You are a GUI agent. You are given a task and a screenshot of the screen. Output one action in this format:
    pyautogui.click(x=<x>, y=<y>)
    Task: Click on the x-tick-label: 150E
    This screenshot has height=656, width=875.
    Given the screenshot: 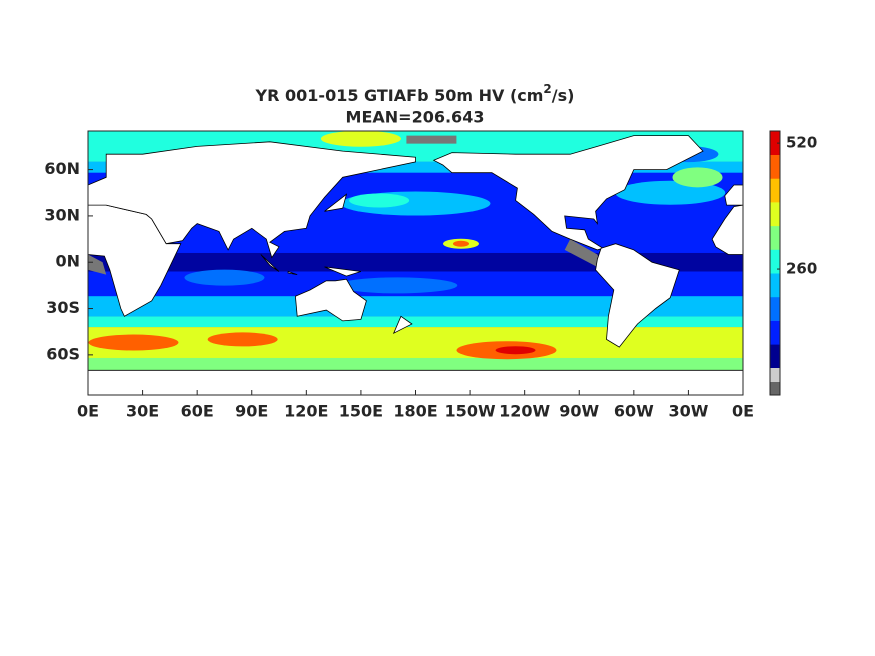 What is the action you would take?
    pyautogui.click(x=361, y=411)
    